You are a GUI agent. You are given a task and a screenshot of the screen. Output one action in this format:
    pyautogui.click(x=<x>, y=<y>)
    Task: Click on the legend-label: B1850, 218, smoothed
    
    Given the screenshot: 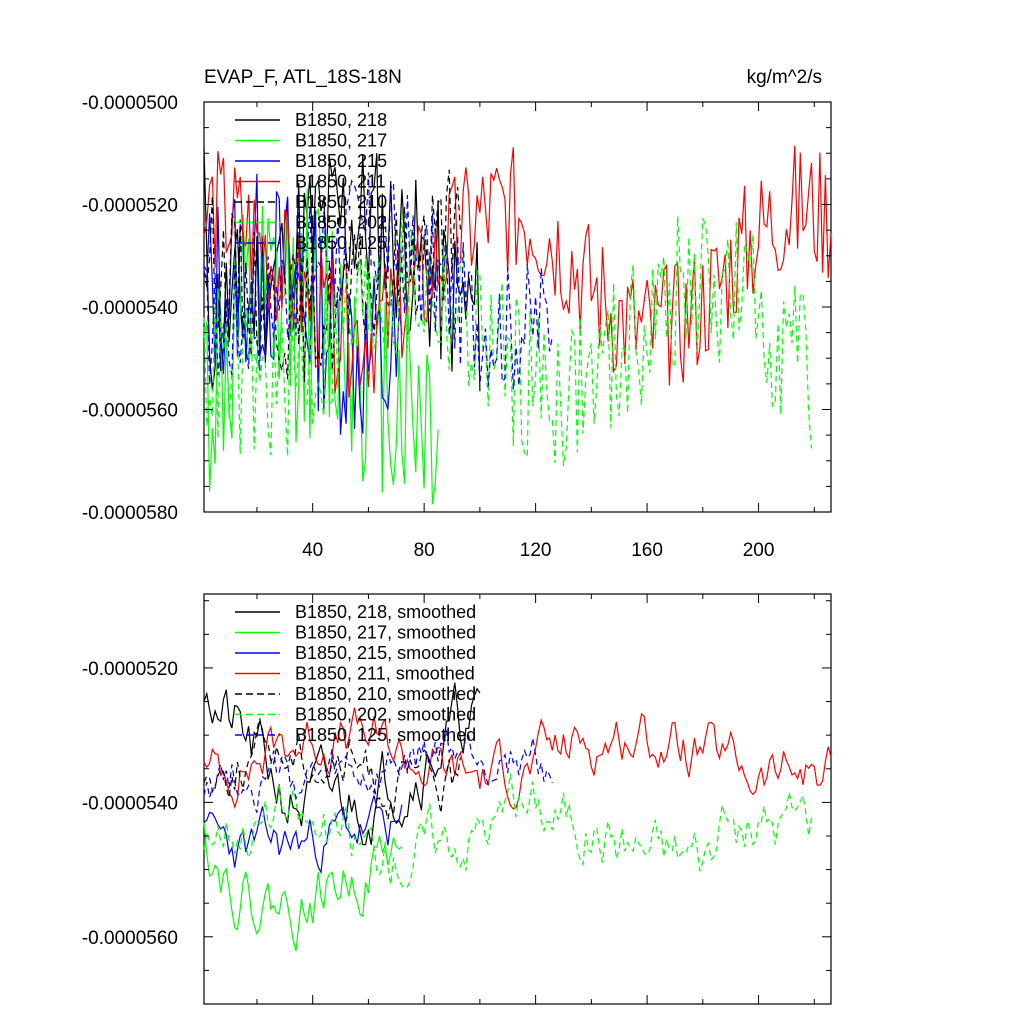 What is the action you would take?
    pyautogui.click(x=385, y=612)
    